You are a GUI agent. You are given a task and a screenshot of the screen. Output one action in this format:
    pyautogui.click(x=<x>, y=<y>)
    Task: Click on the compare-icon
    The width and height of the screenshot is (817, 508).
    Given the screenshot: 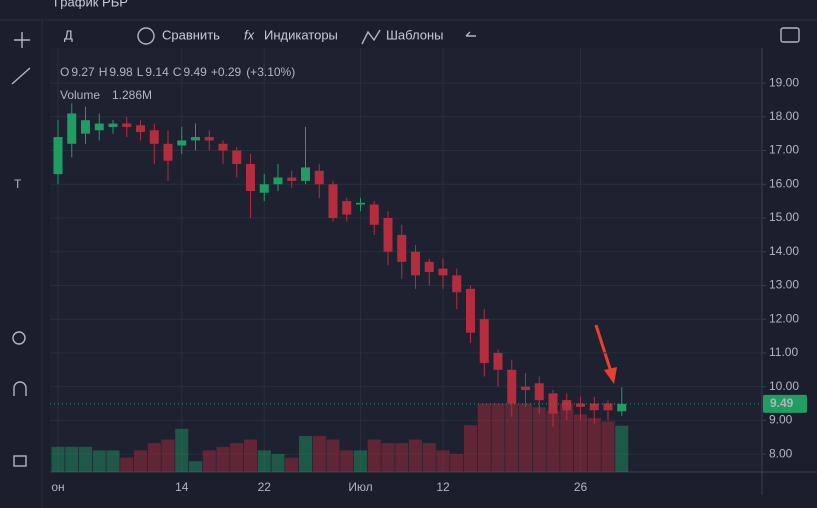 What is the action you would take?
    pyautogui.click(x=146, y=36)
    